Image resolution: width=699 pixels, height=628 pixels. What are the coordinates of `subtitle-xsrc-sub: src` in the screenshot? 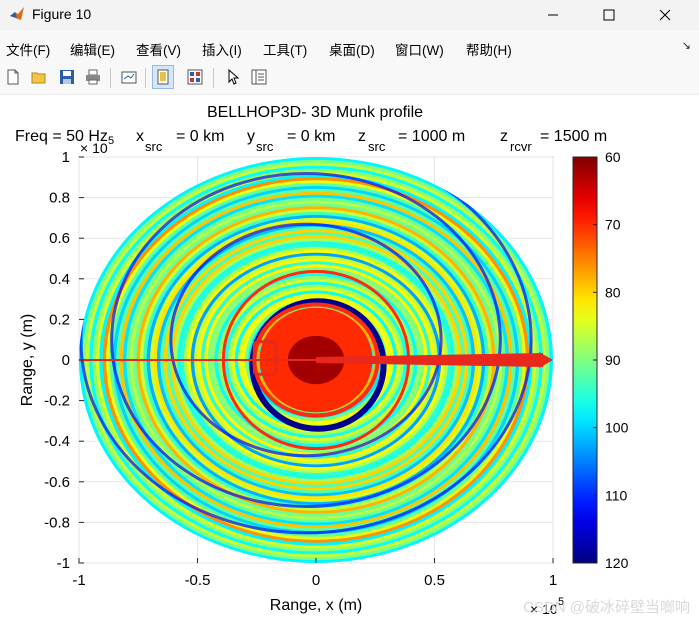 It's located at (154, 146).